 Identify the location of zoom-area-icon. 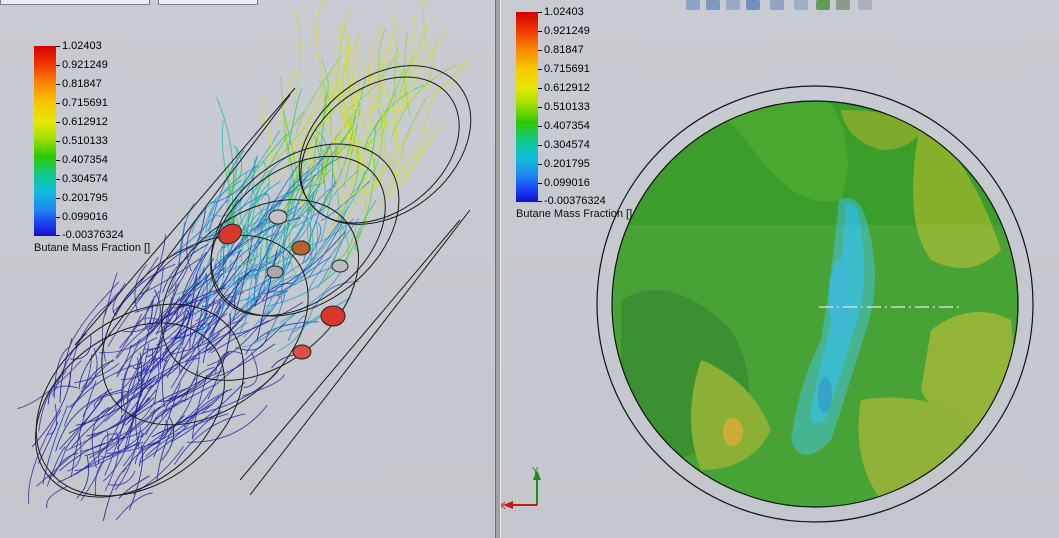
(713, 5).